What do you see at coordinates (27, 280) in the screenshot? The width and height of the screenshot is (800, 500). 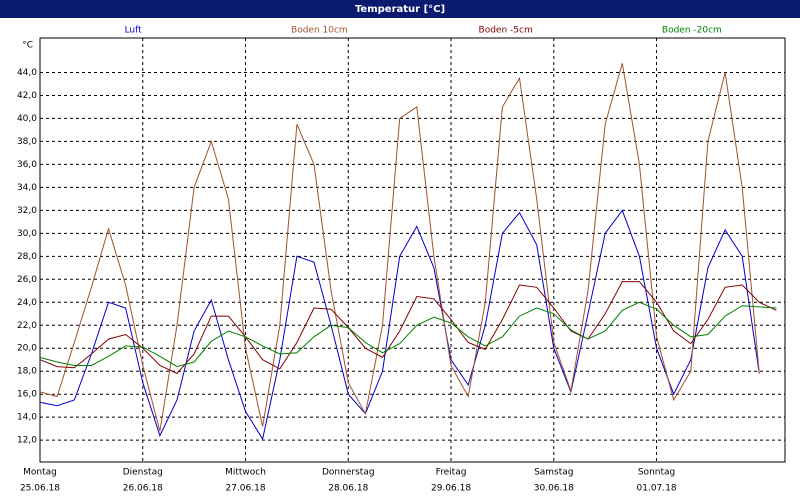 I see `y-tick-label: 26,0` at bounding box center [27, 280].